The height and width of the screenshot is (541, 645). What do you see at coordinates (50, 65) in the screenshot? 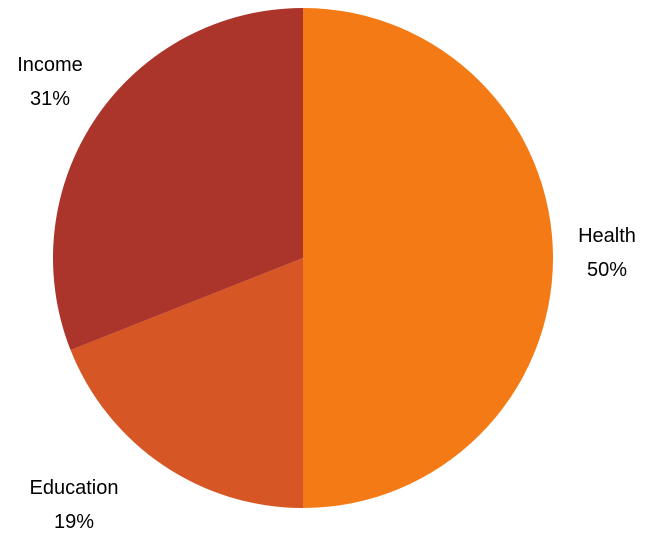
I see `category-label: Income` at bounding box center [50, 65].